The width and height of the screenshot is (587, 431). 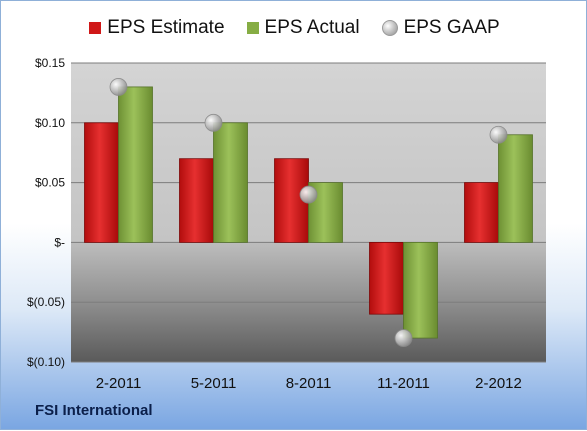 I want to click on y-tick-label: $(0.10), so click(x=46, y=362).